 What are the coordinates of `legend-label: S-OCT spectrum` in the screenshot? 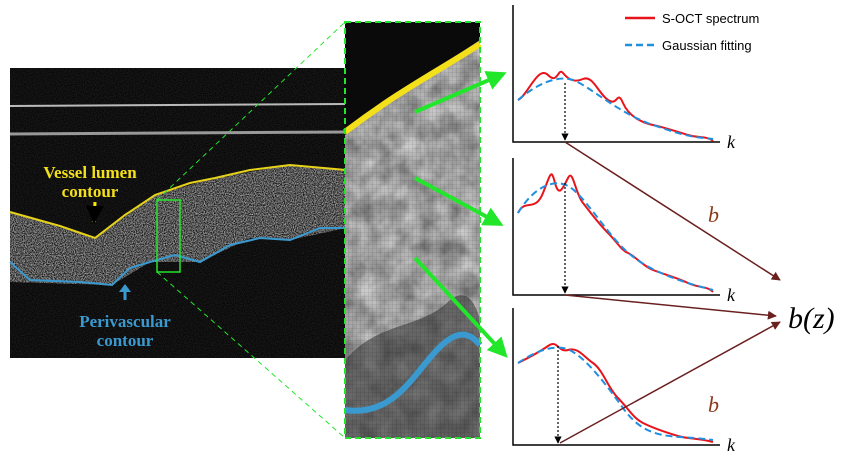 It's located at (710, 18).